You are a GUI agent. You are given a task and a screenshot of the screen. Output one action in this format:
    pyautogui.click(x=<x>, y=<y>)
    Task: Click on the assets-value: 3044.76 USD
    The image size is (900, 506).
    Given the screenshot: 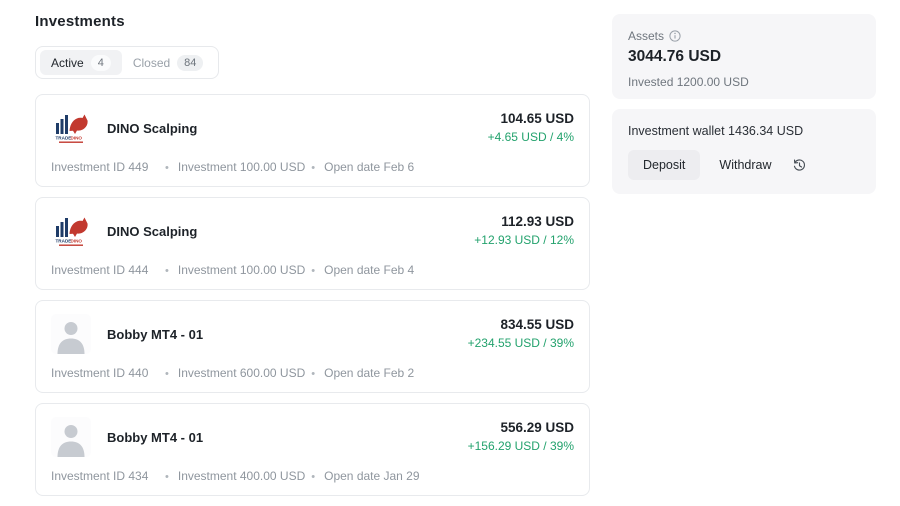 What is the action you would take?
    pyautogui.click(x=675, y=56)
    